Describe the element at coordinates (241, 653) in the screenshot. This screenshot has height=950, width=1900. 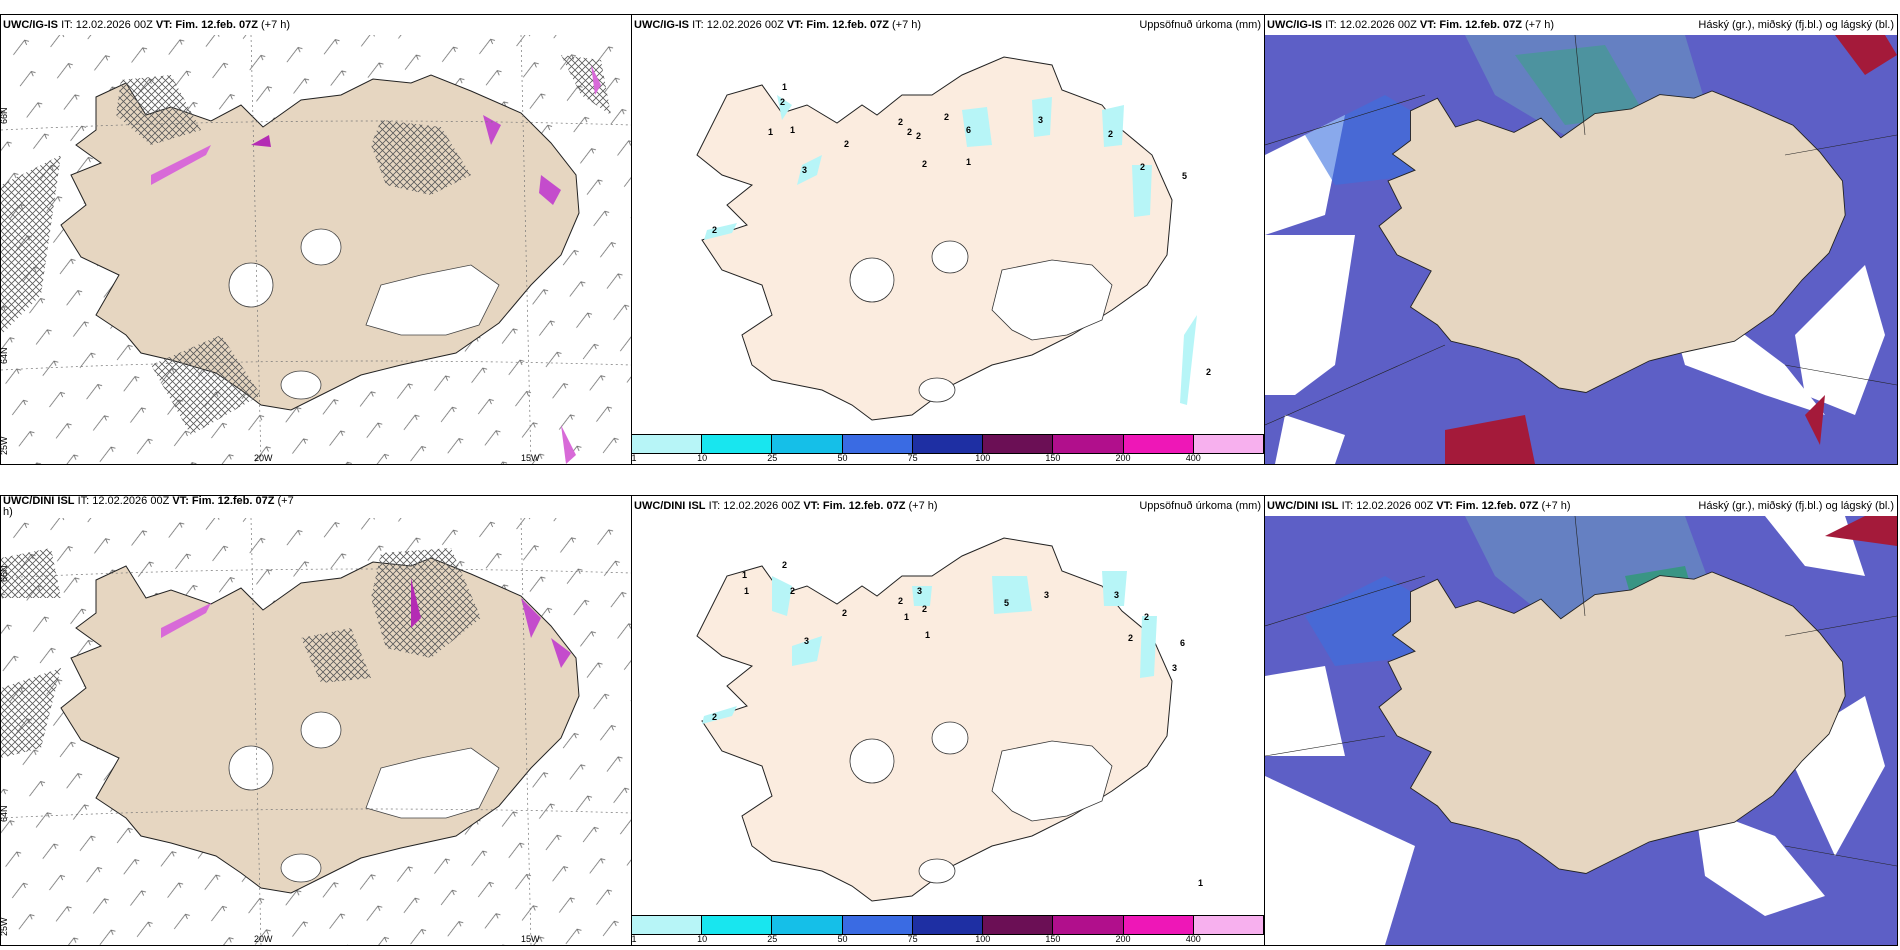
I see `hatched-area` at that location.